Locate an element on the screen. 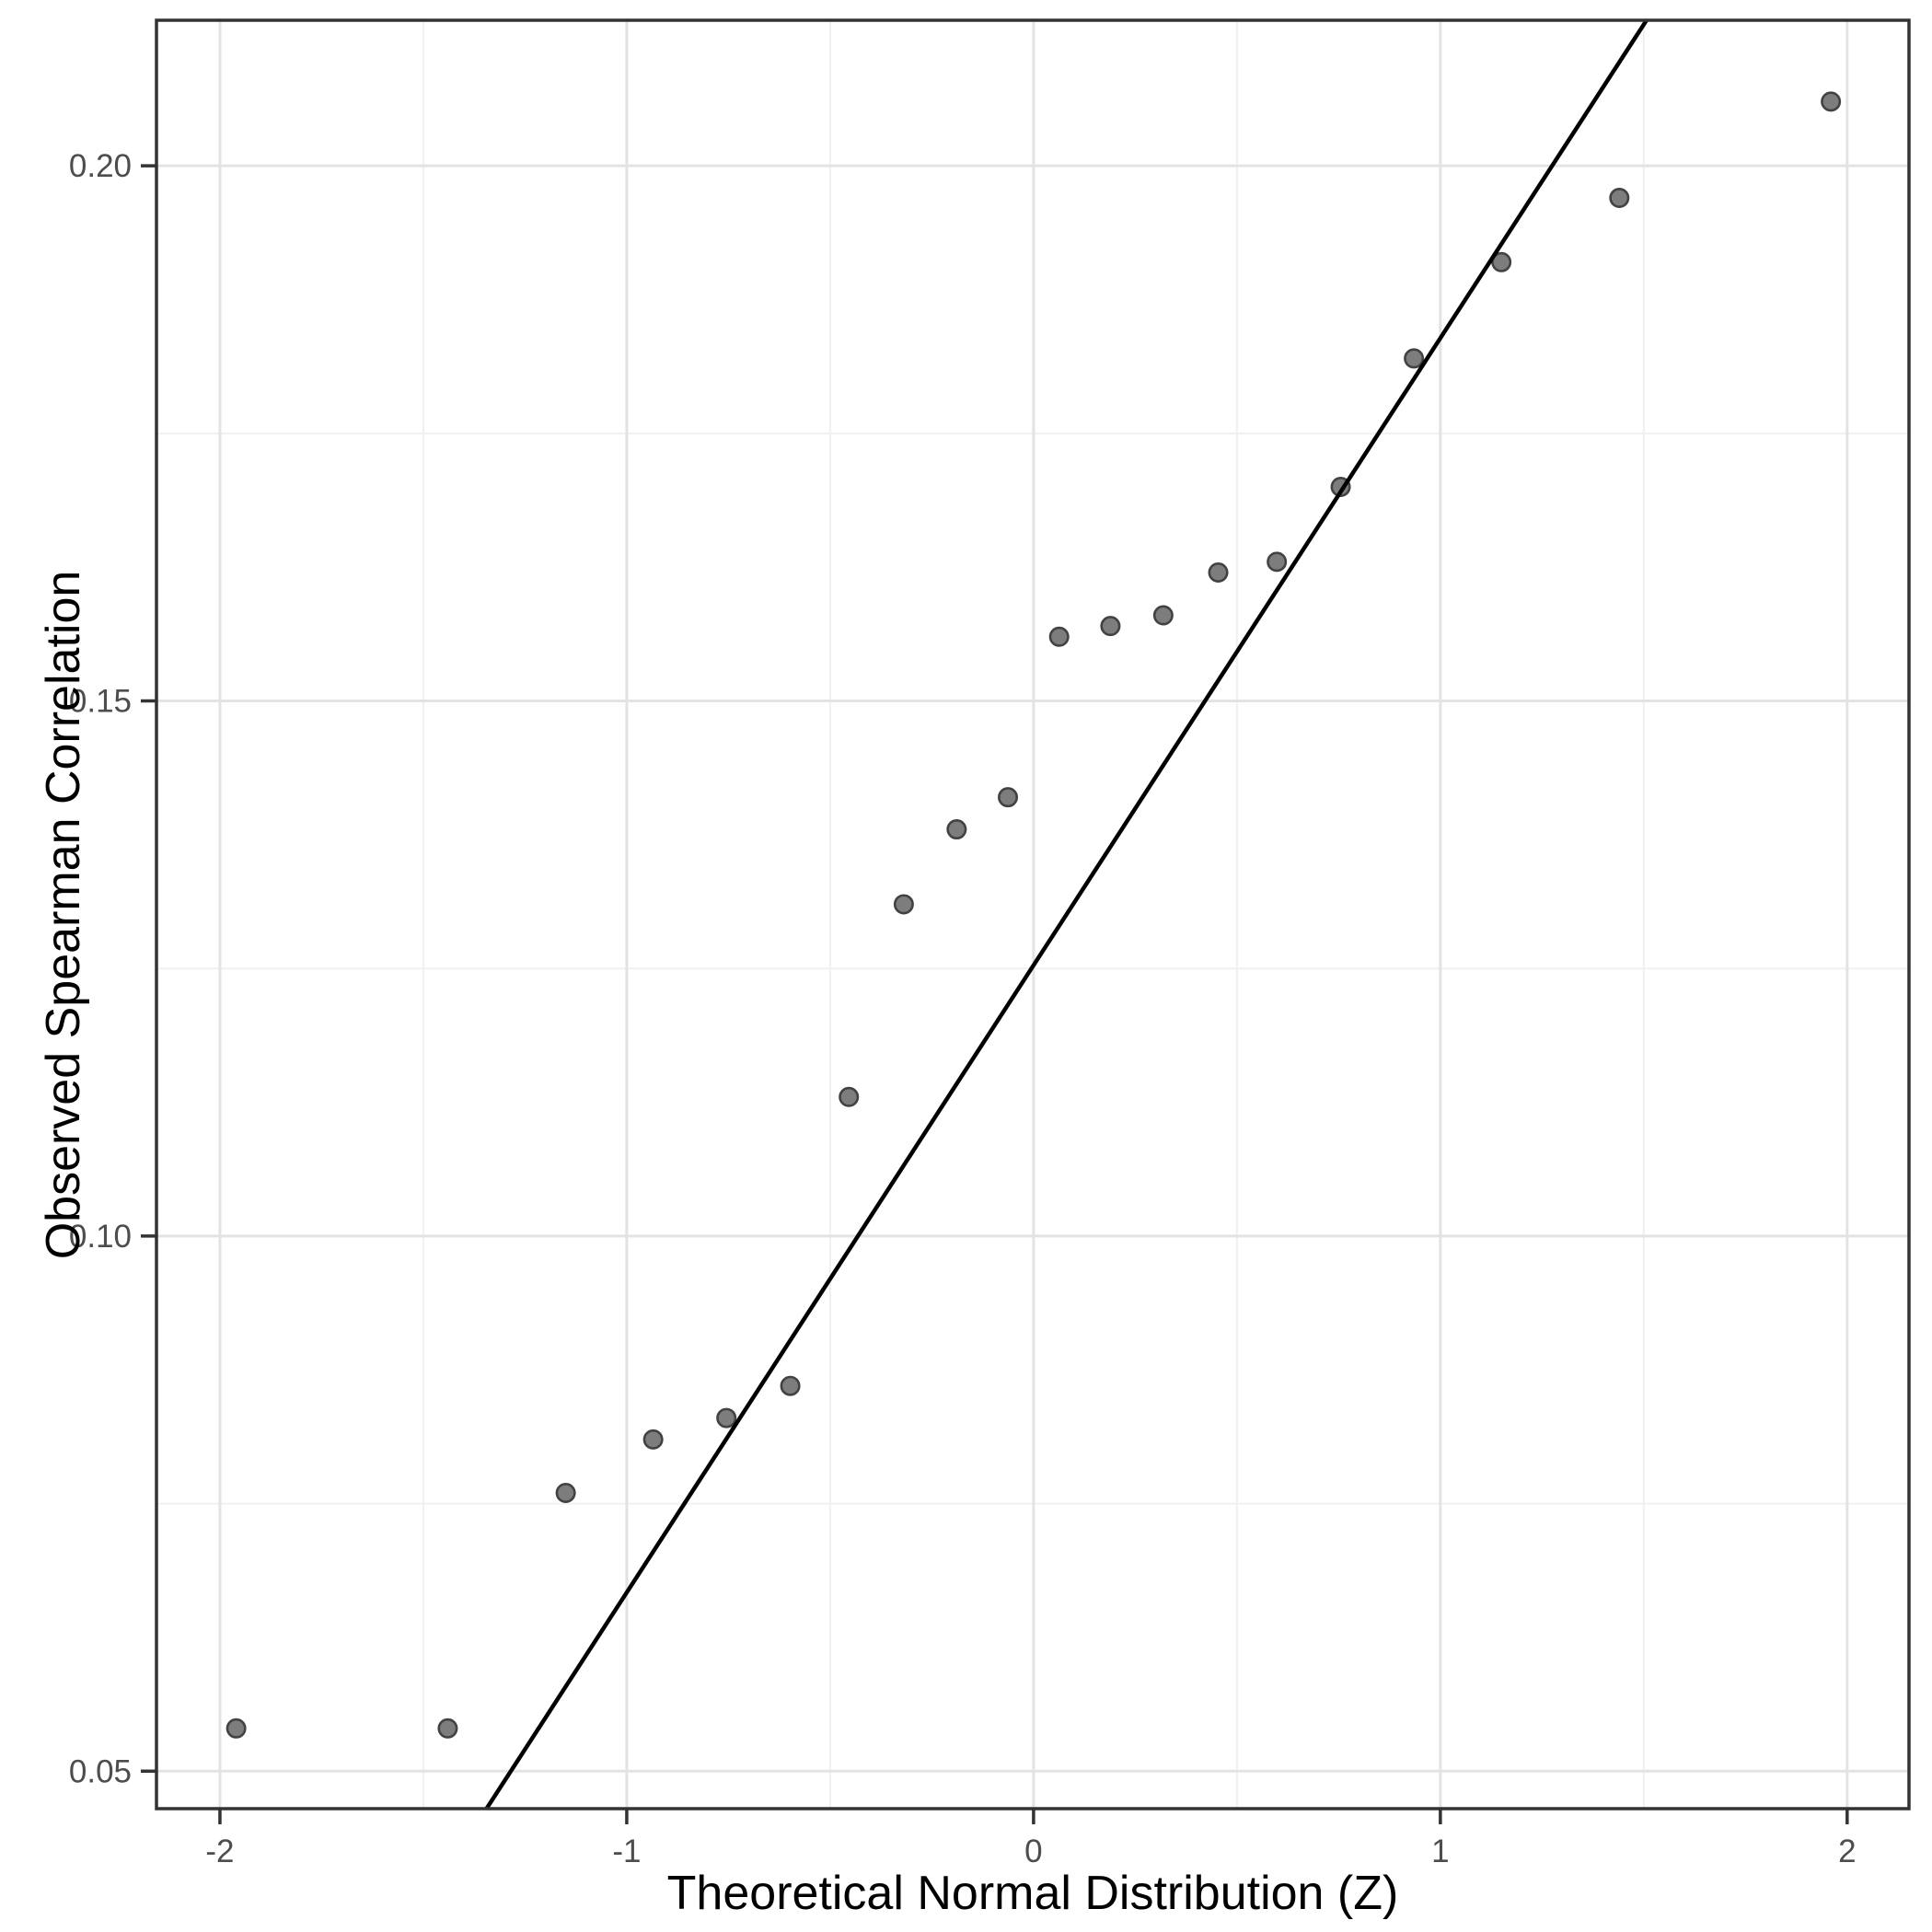  x-axis-ticks: -2 -1 0 1 2 is located at coordinates (1031, 1839).